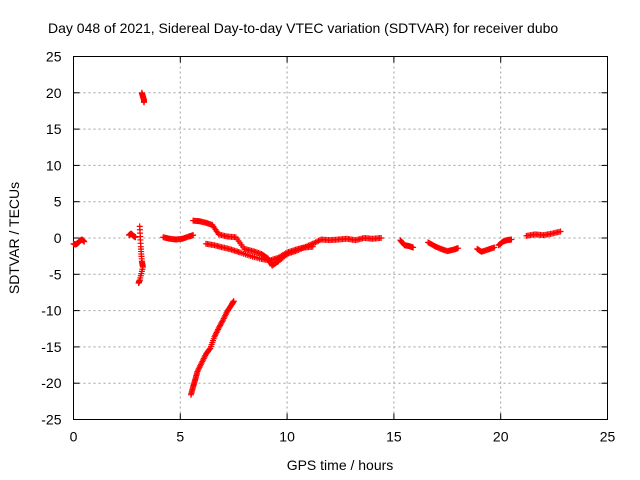 Image resolution: width=640 pixels, height=480 pixels. I want to click on series-spike-3.2h, so click(142, 97).